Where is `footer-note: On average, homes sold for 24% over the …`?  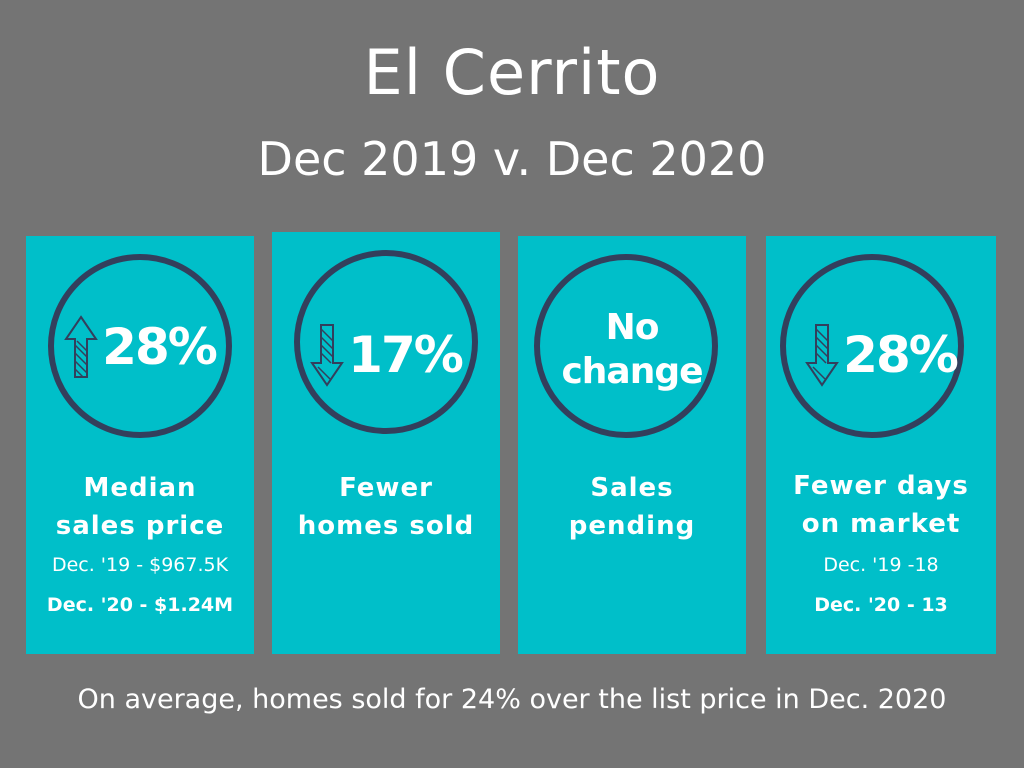
footer-note: On average, homes sold for 24% over the … is located at coordinates (512, 699).